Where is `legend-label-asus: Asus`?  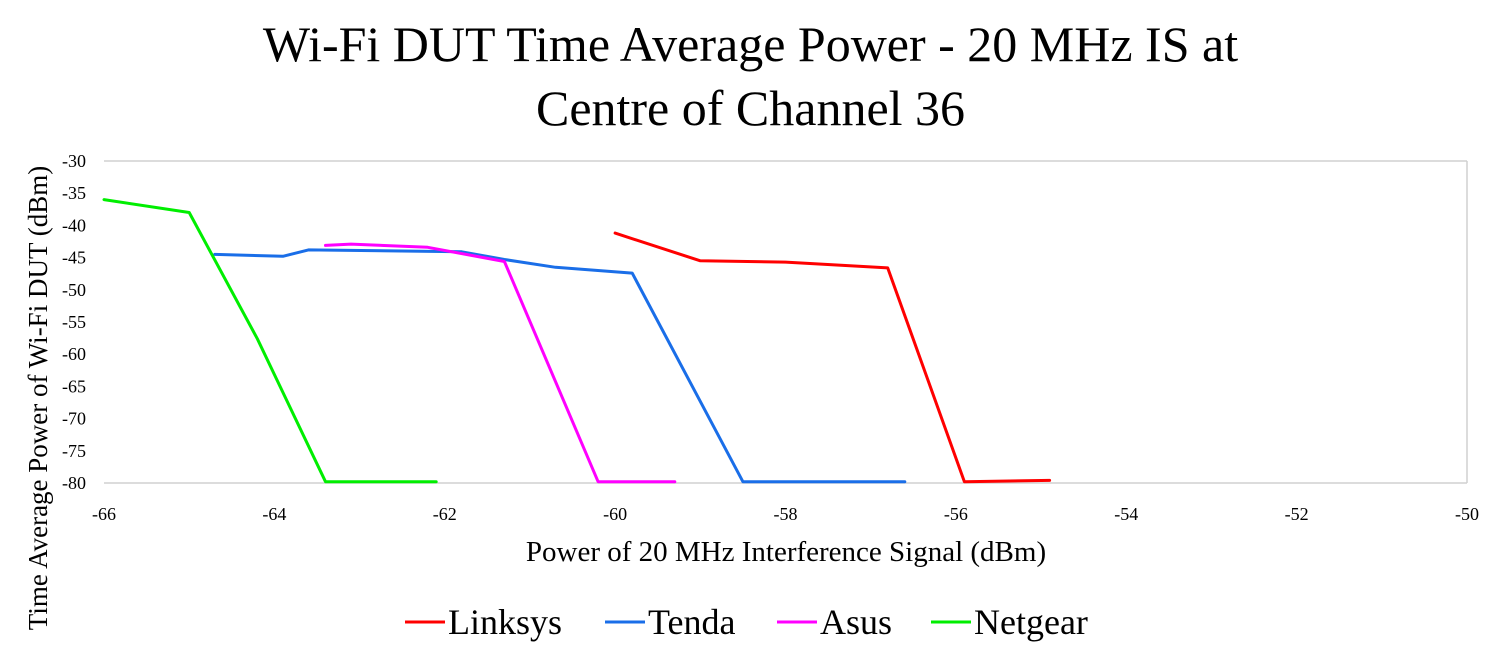 legend-label-asus: Asus is located at coordinates (856, 622).